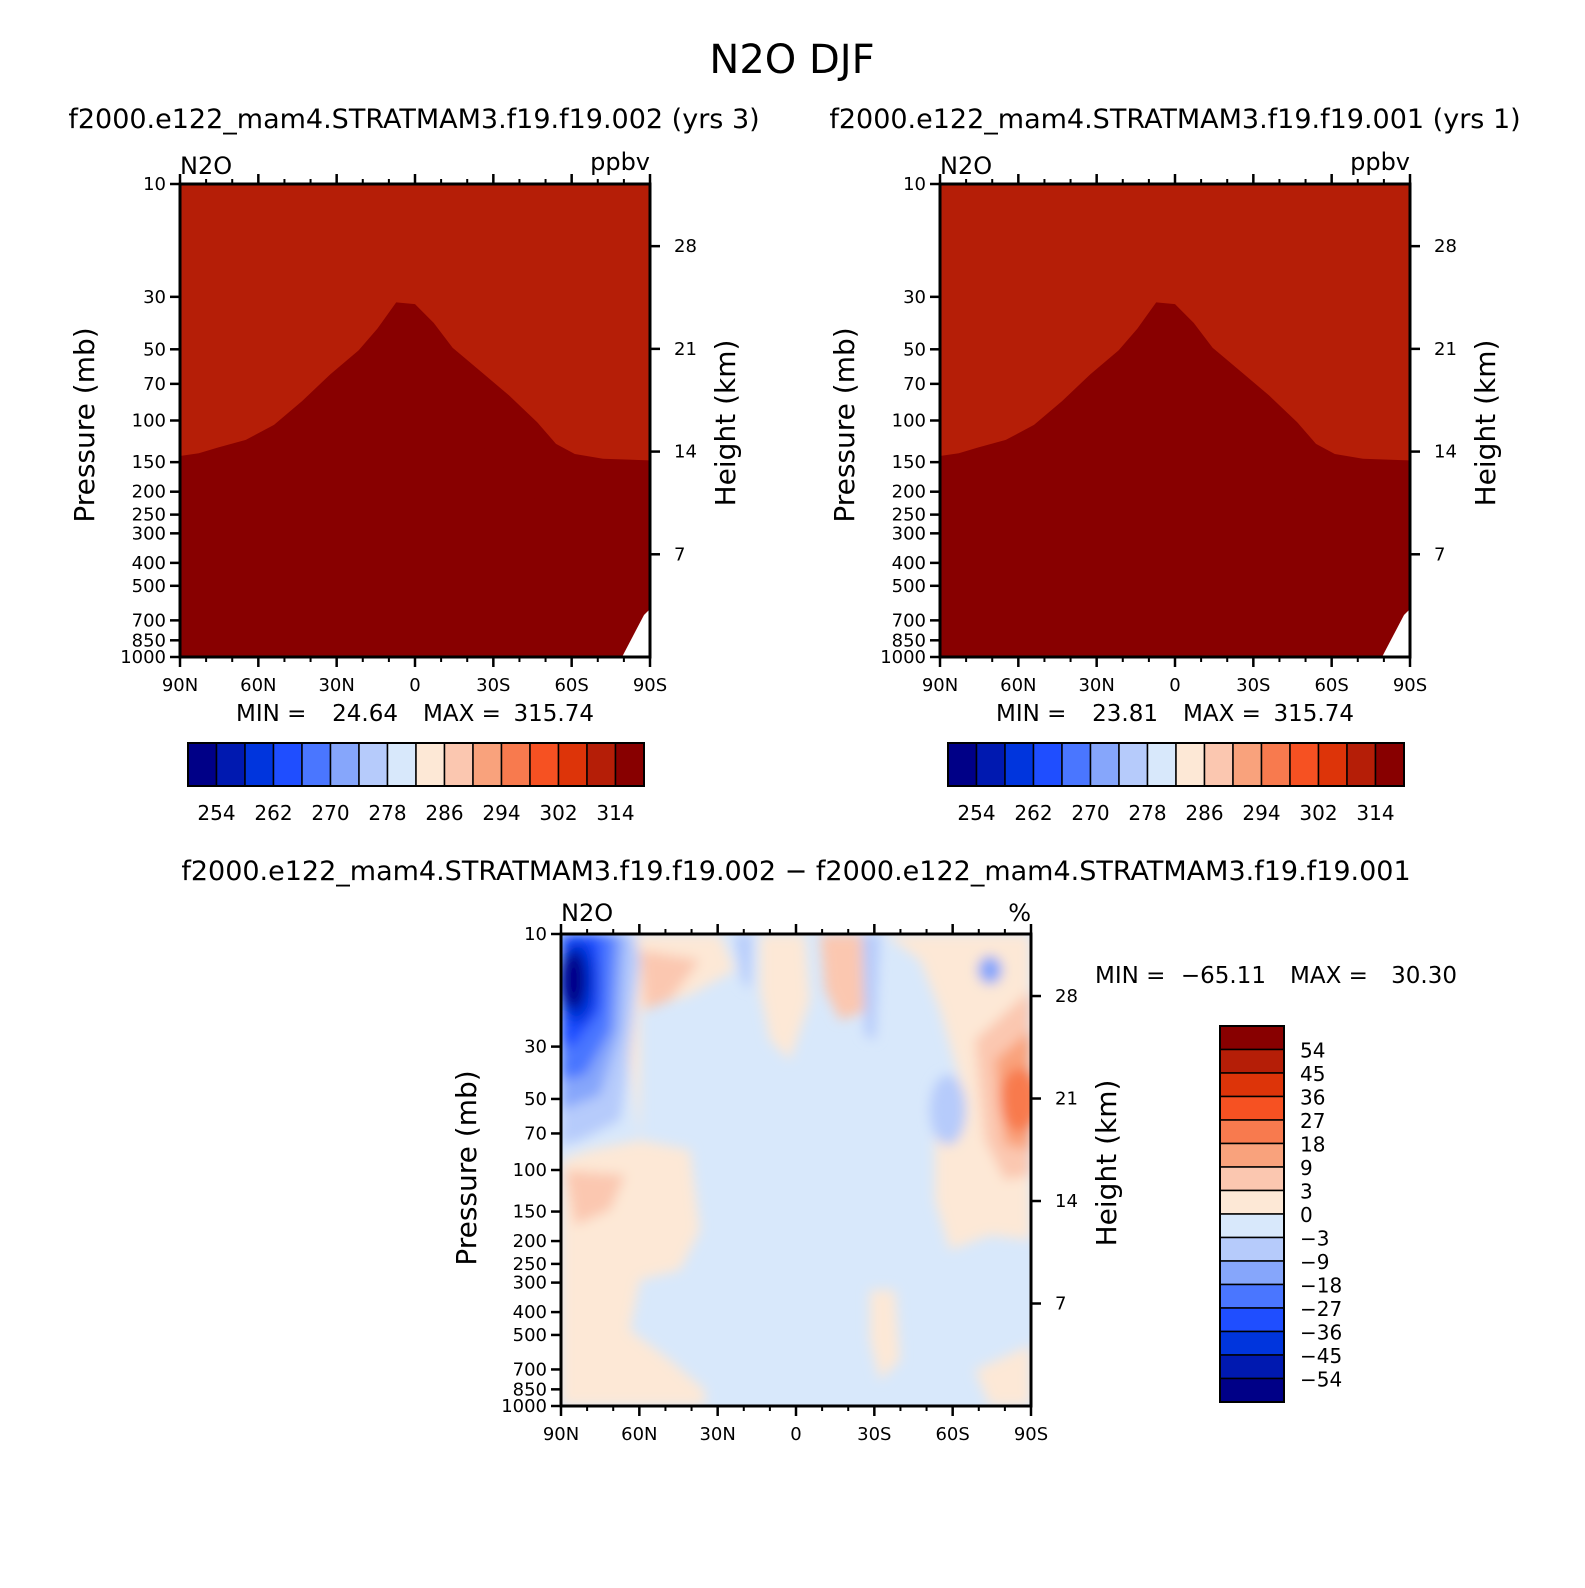  What do you see at coordinates (530, 1170) in the screenshot?
I see `panel-3-ytick-label: 100` at bounding box center [530, 1170].